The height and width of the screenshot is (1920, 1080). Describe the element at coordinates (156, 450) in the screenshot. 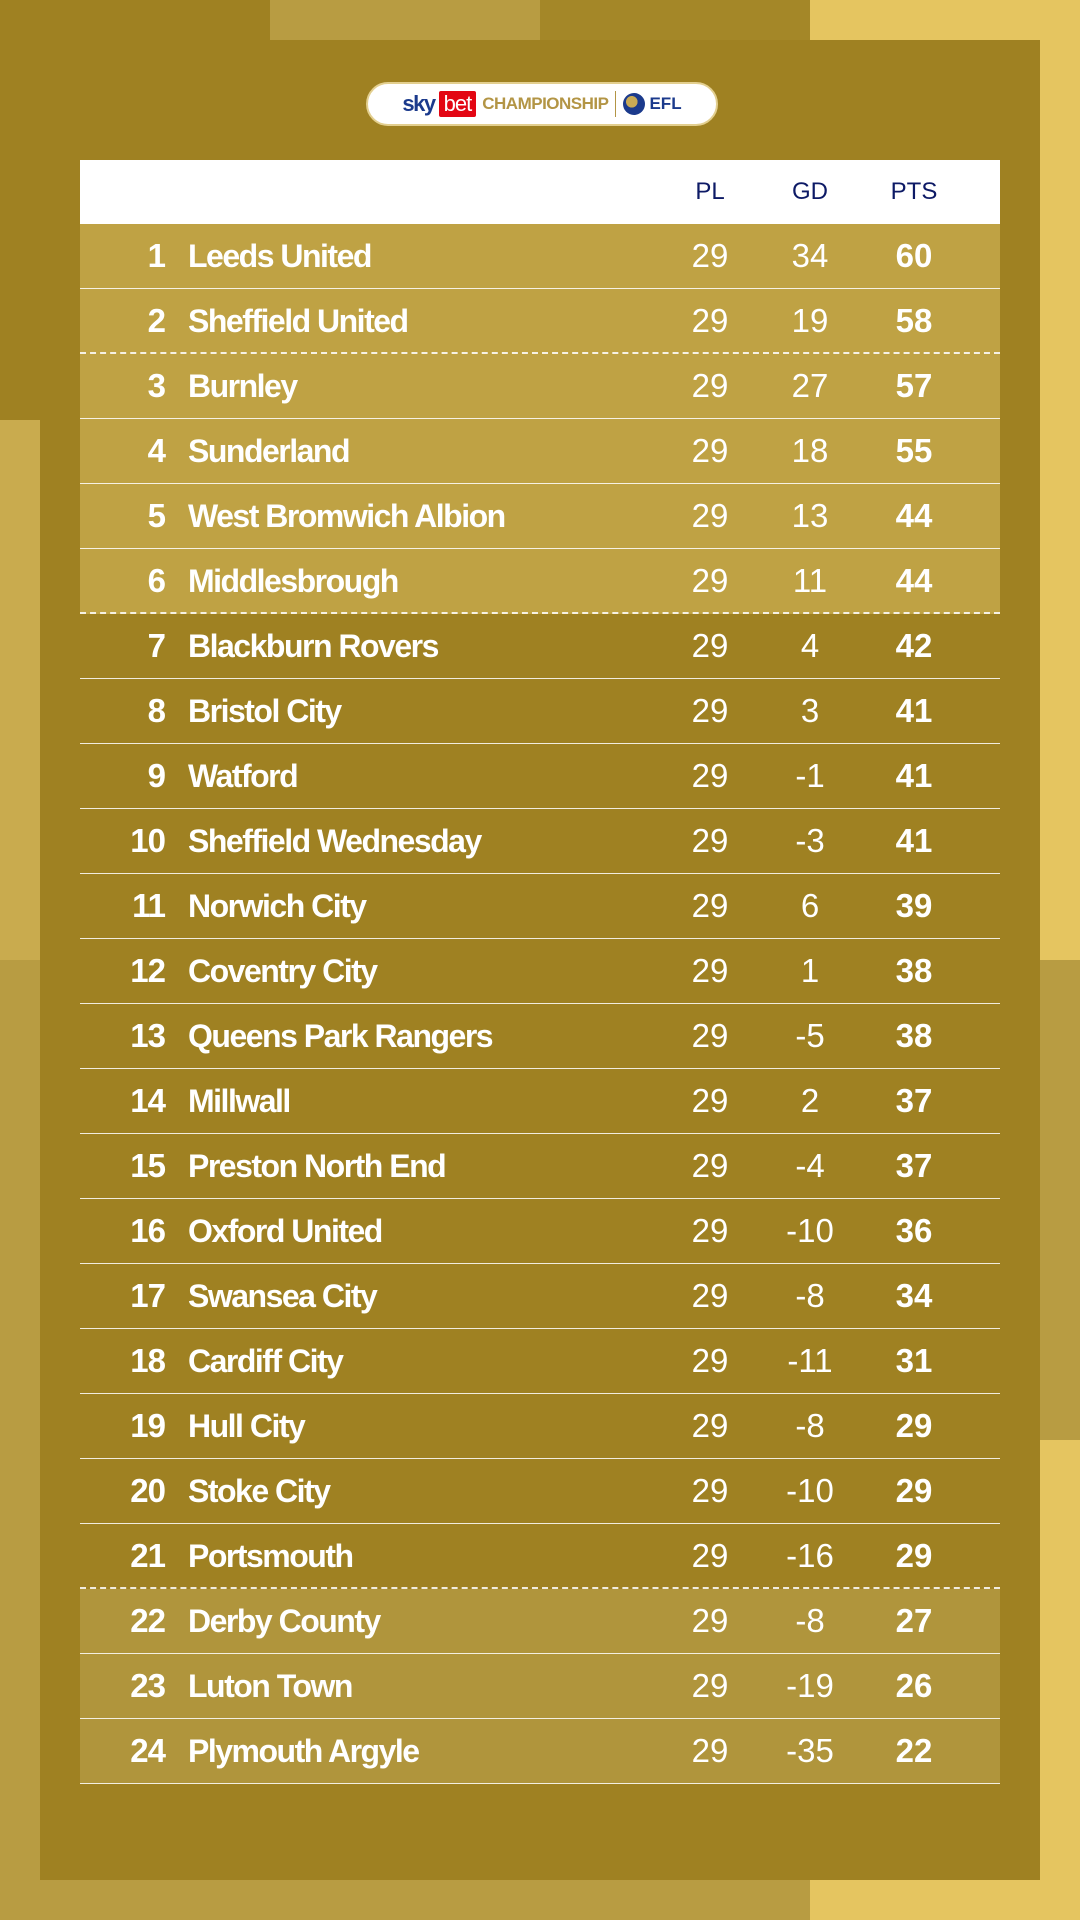

I see `position: 4` at that location.